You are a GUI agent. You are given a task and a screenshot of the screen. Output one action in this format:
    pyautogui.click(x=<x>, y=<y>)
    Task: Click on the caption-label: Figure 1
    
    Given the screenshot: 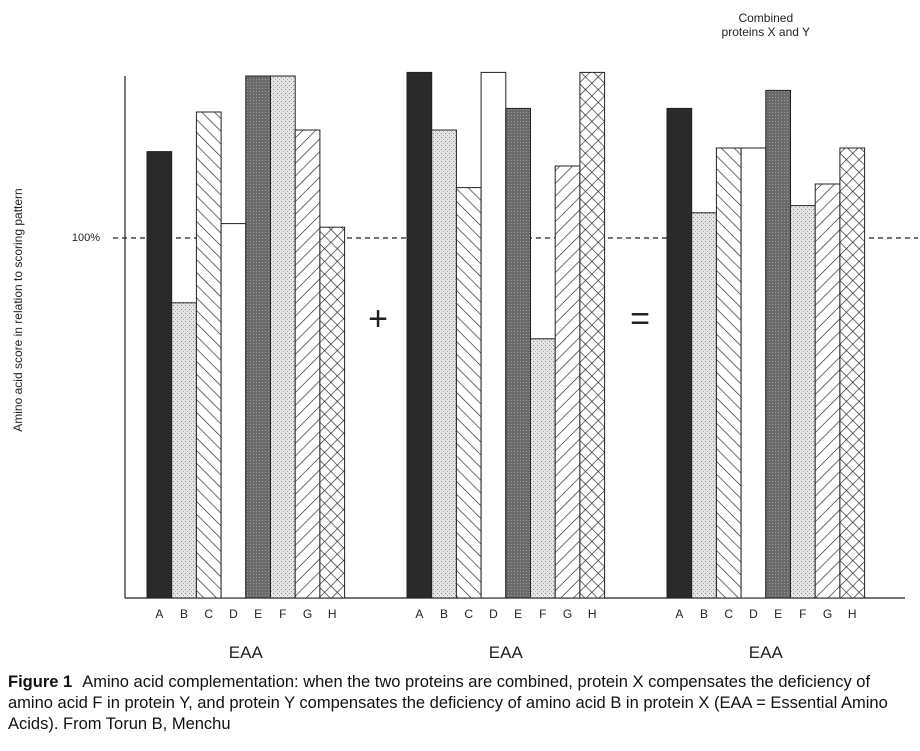 What is the action you would take?
    pyautogui.click(x=40, y=682)
    